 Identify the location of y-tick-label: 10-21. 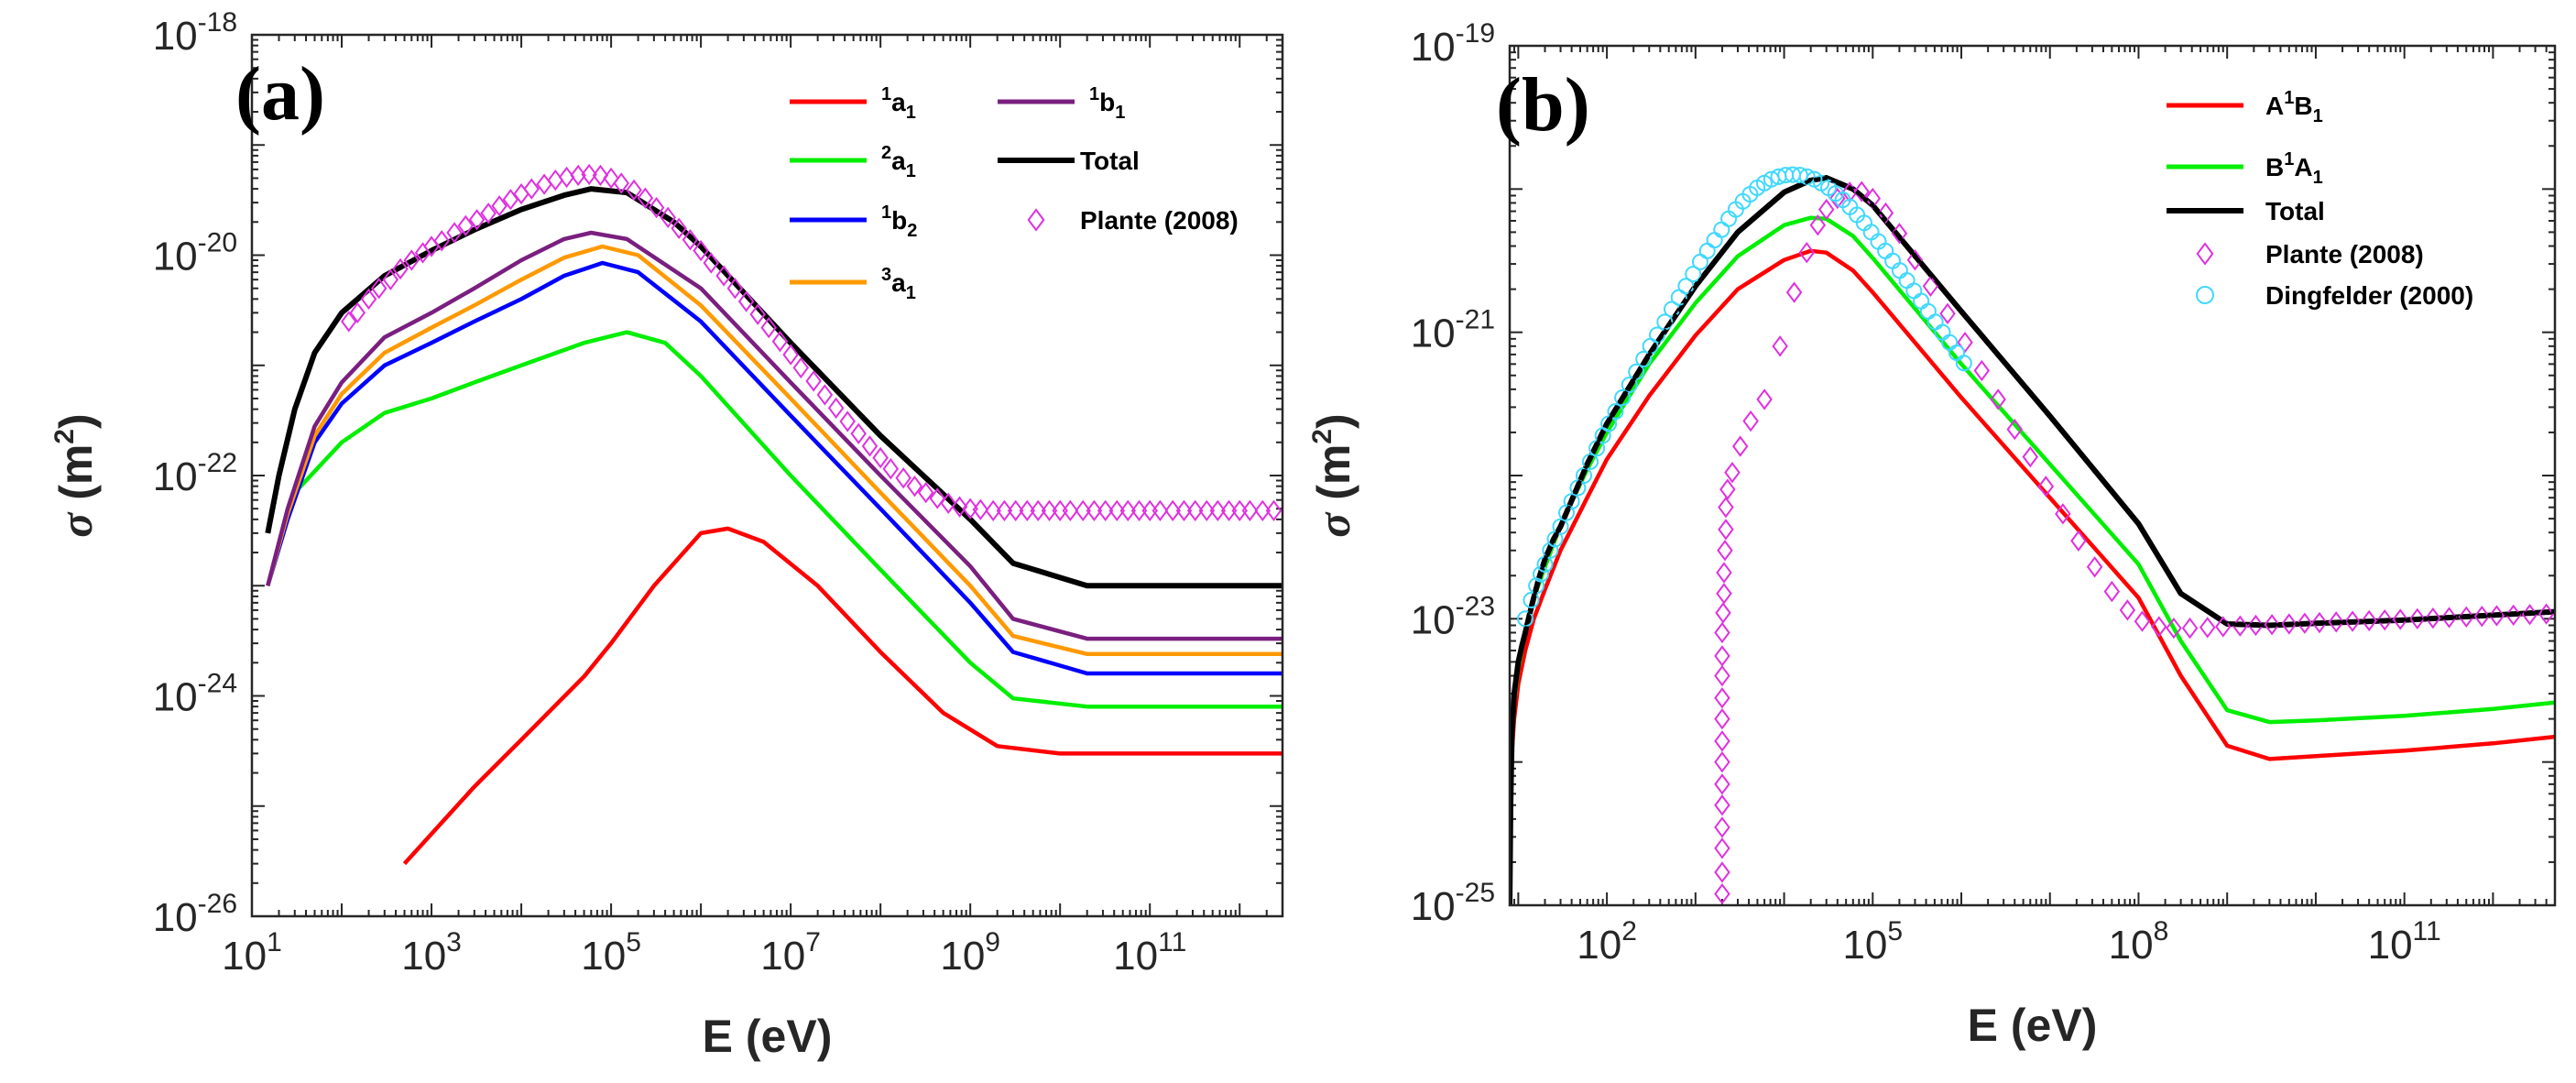
(1453, 330).